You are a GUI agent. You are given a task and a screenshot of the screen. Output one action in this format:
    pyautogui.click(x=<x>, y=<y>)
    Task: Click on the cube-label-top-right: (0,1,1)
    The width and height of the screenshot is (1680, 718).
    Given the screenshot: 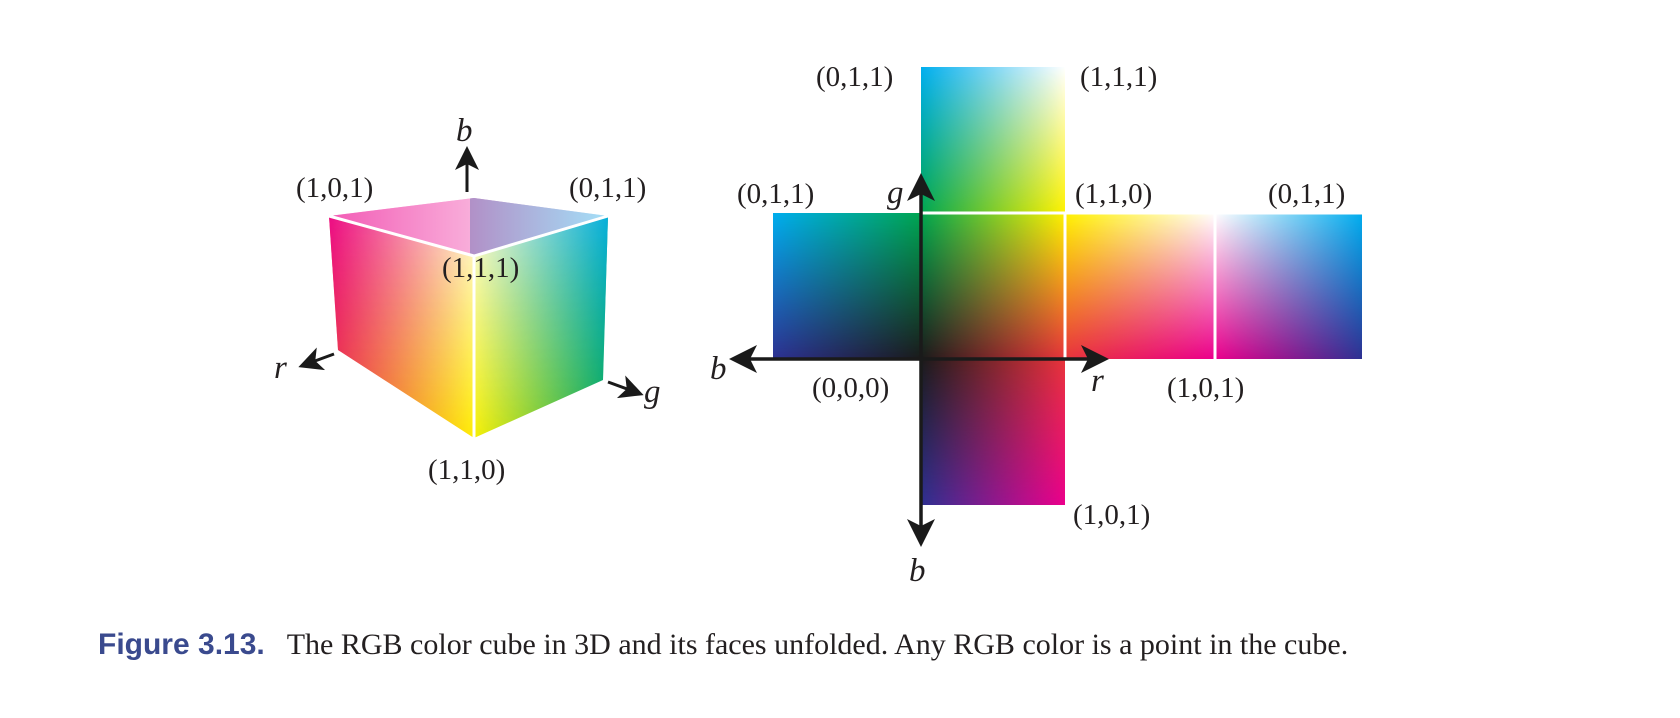 What is the action you would take?
    pyautogui.click(x=607, y=188)
    